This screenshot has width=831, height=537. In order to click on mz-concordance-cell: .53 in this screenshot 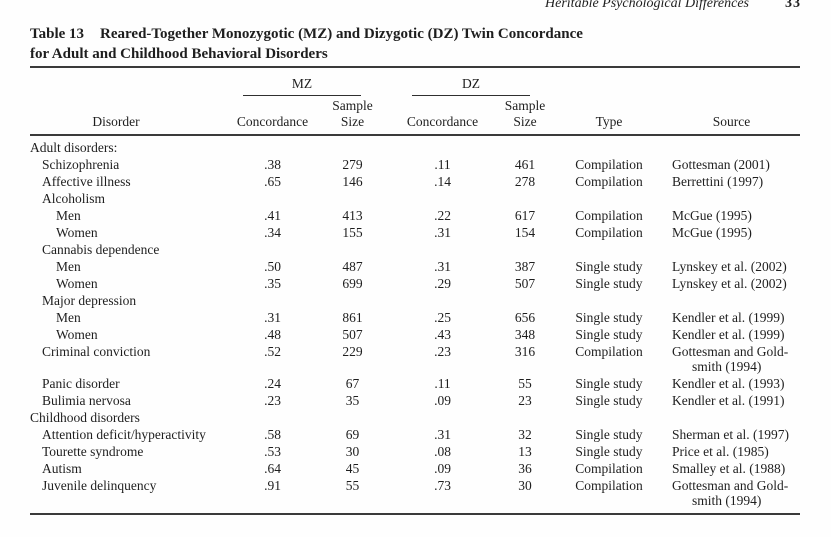, I will do `click(272, 451)`.